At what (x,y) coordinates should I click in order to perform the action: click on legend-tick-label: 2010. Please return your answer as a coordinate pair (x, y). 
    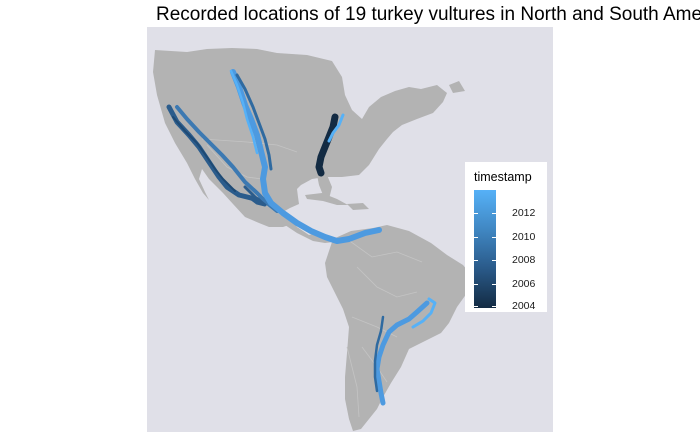
    Looking at the image, I should click on (524, 237).